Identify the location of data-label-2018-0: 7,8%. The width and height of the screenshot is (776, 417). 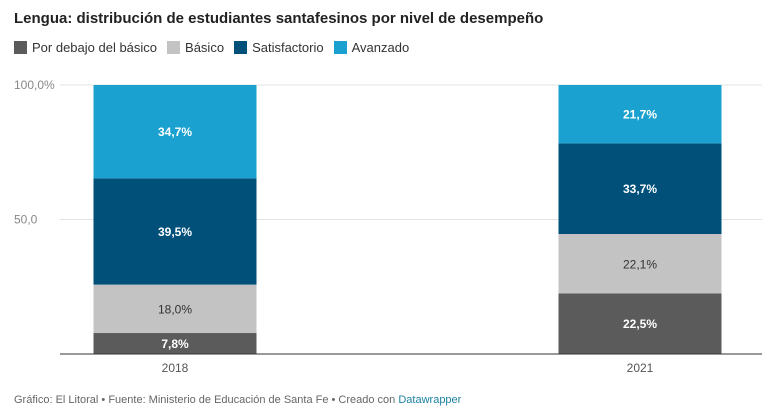
(175, 344).